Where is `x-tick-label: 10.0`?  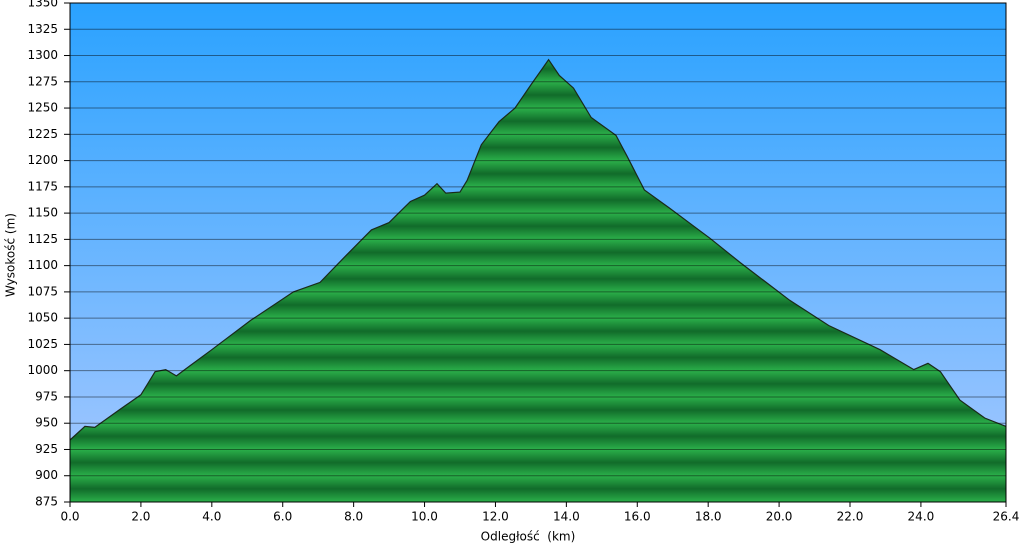 x-tick-label: 10.0 is located at coordinates (424, 517).